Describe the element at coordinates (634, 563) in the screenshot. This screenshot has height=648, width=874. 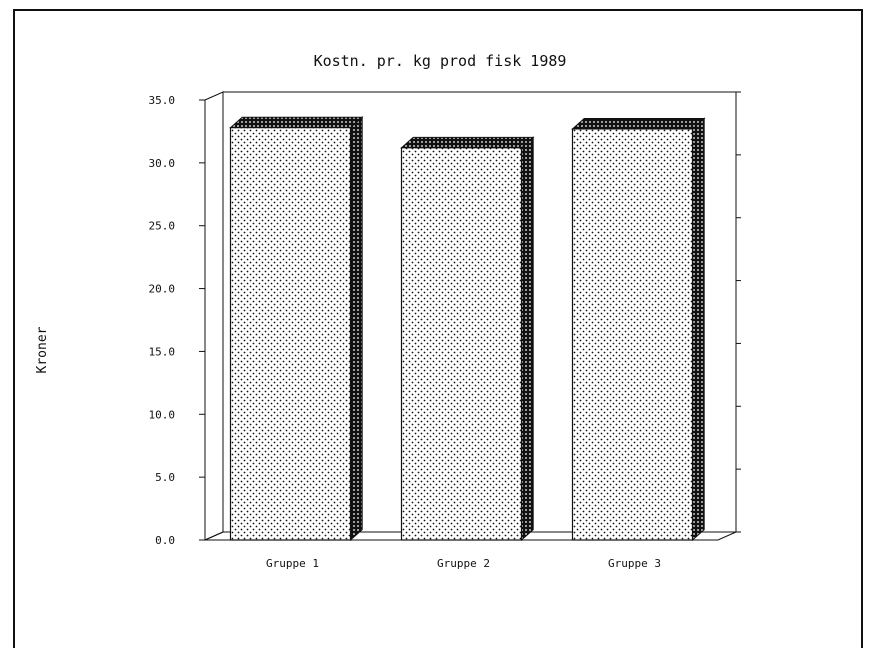
I see `x-tick-label: Gruppe 3` at that location.